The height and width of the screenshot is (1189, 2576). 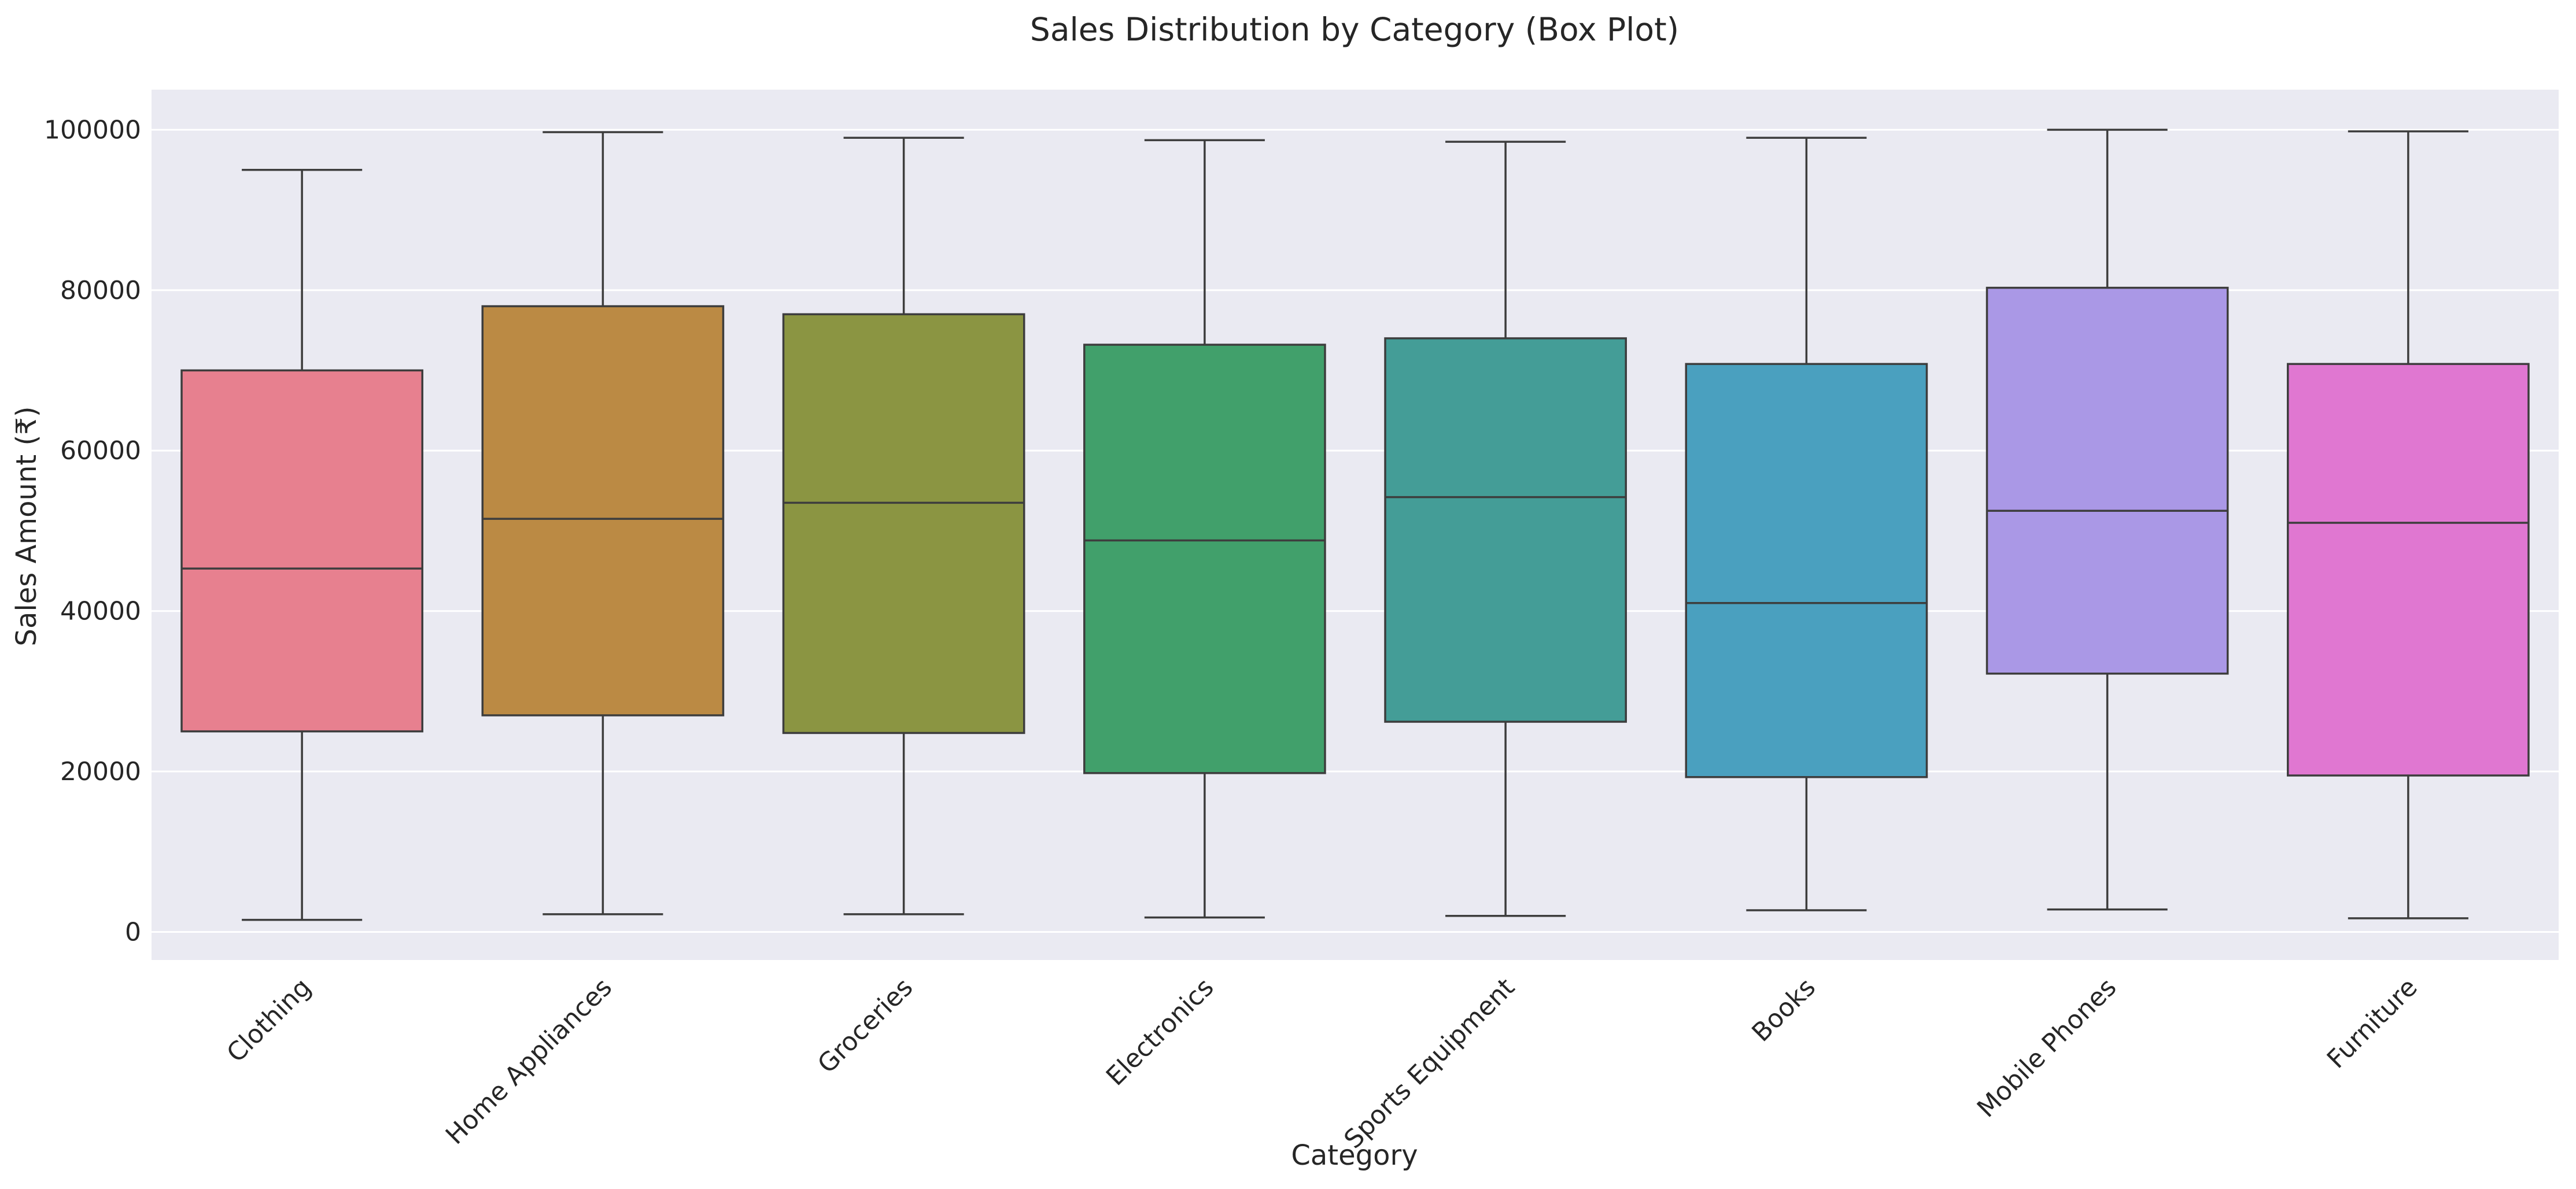 What do you see at coordinates (100, 772) in the screenshot?
I see `y-tick-label: 20000` at bounding box center [100, 772].